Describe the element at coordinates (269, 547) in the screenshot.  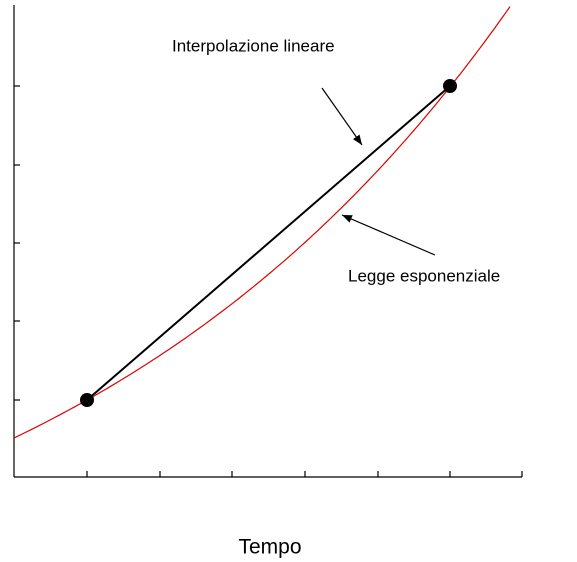
I see `x-axis-label: Tempo` at that location.